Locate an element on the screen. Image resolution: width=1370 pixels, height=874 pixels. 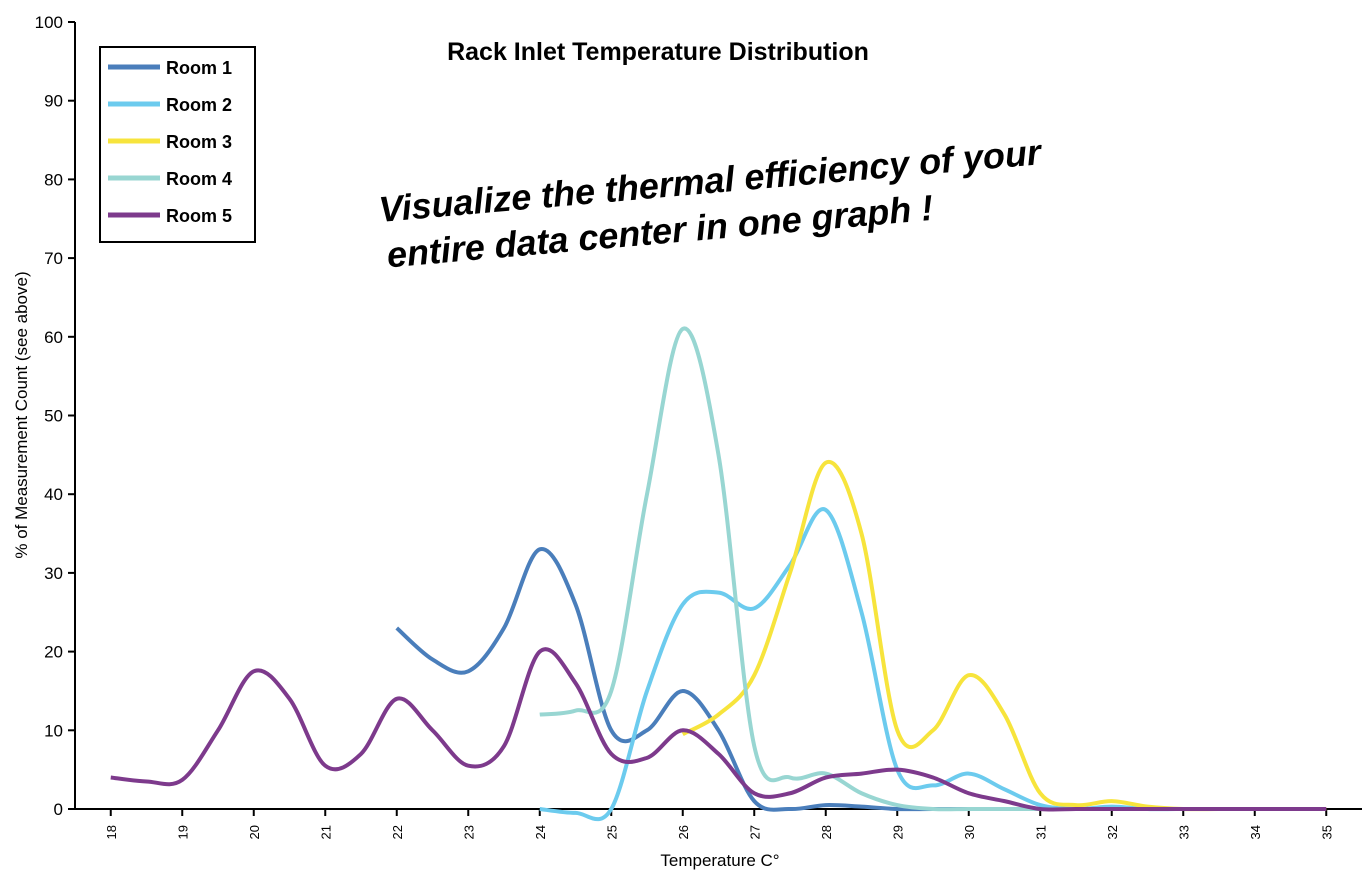
x-tick-label: 30 is located at coordinates (969, 832).